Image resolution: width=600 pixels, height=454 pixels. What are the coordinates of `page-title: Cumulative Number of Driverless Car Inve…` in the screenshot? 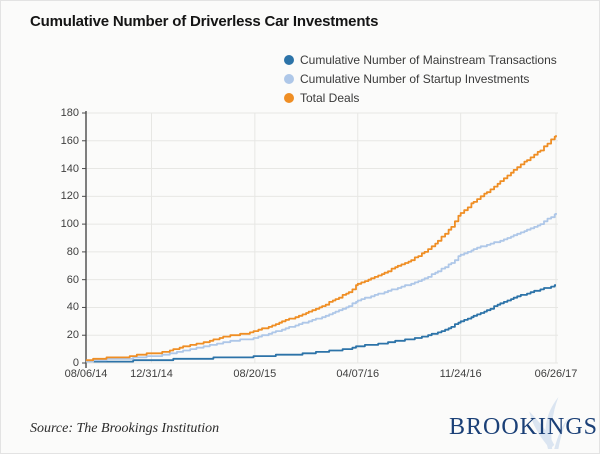 It's located at (204, 21).